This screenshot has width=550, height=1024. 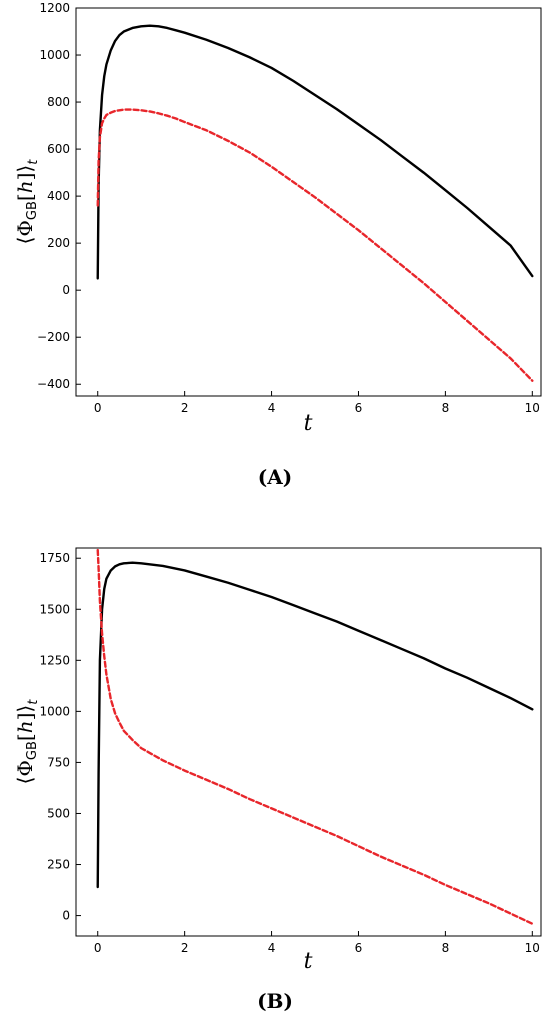 What do you see at coordinates (53, 384) in the screenshot?
I see `y-tick-label: −400` at bounding box center [53, 384].